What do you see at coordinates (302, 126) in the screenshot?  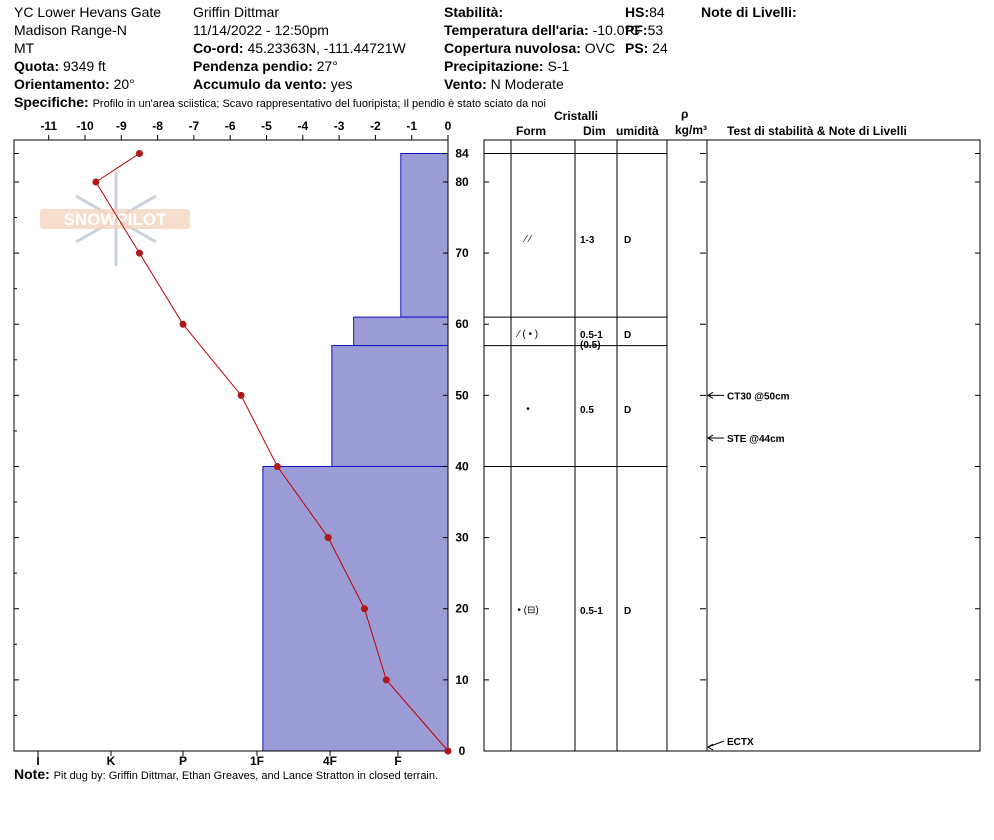 I see `temp-tick-label: -4` at bounding box center [302, 126].